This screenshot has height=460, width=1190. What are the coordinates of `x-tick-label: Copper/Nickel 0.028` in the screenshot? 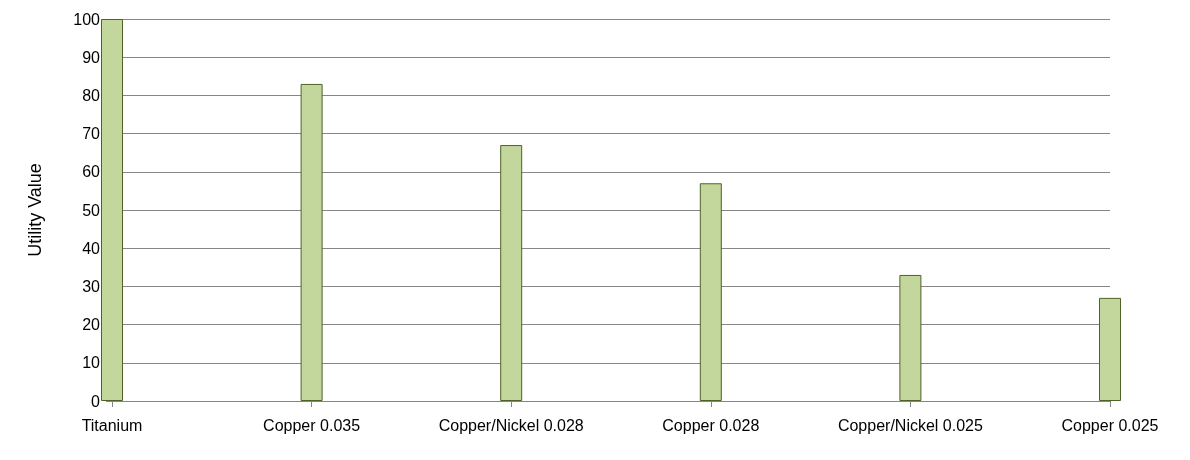 It's located at (511, 425).